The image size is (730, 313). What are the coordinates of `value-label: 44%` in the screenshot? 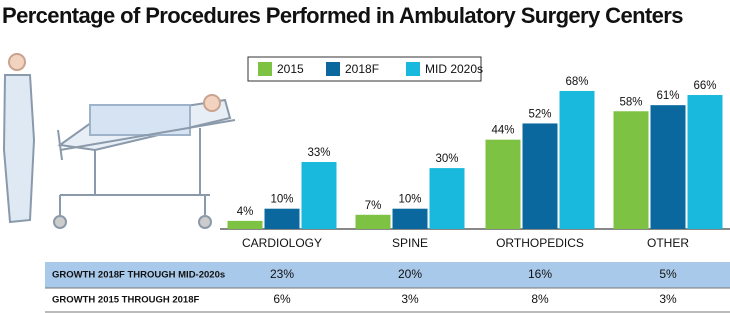 It's located at (502, 131).